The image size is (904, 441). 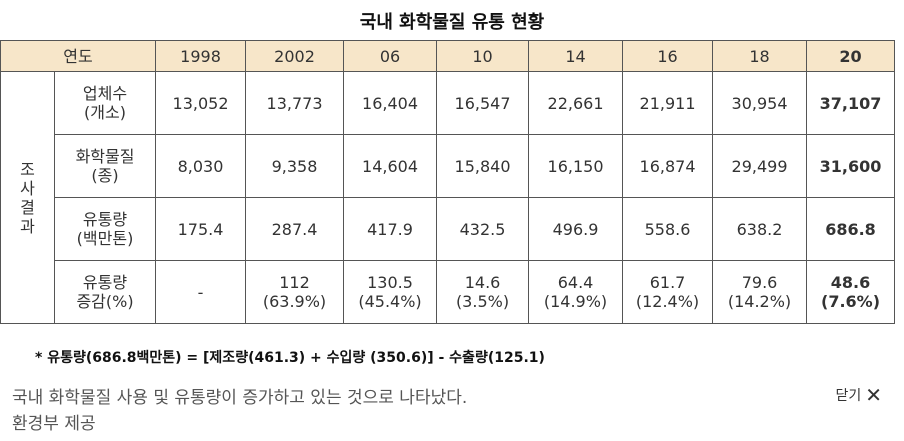 I want to click on page-title: 국내 화학물질 유통 현황, so click(x=452, y=22).